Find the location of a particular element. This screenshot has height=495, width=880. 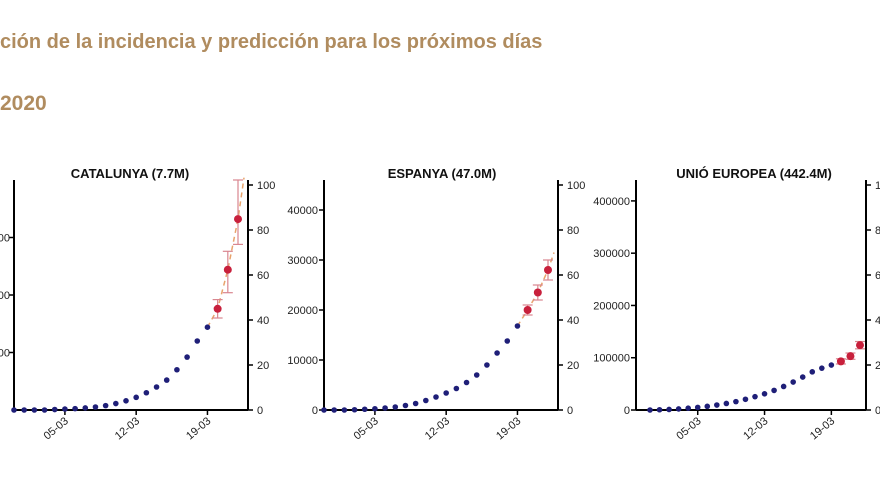

left-tick-label: 40000 is located at coordinates (302, 211).